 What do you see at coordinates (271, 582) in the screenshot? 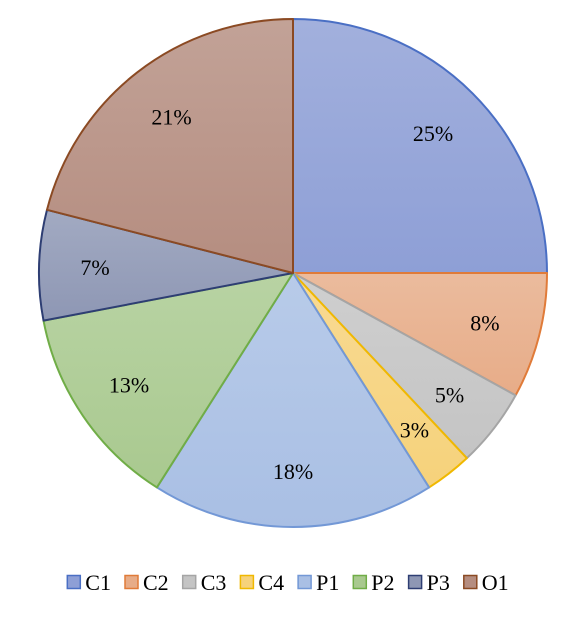
I see `legend-label-c4: C4` at bounding box center [271, 582].